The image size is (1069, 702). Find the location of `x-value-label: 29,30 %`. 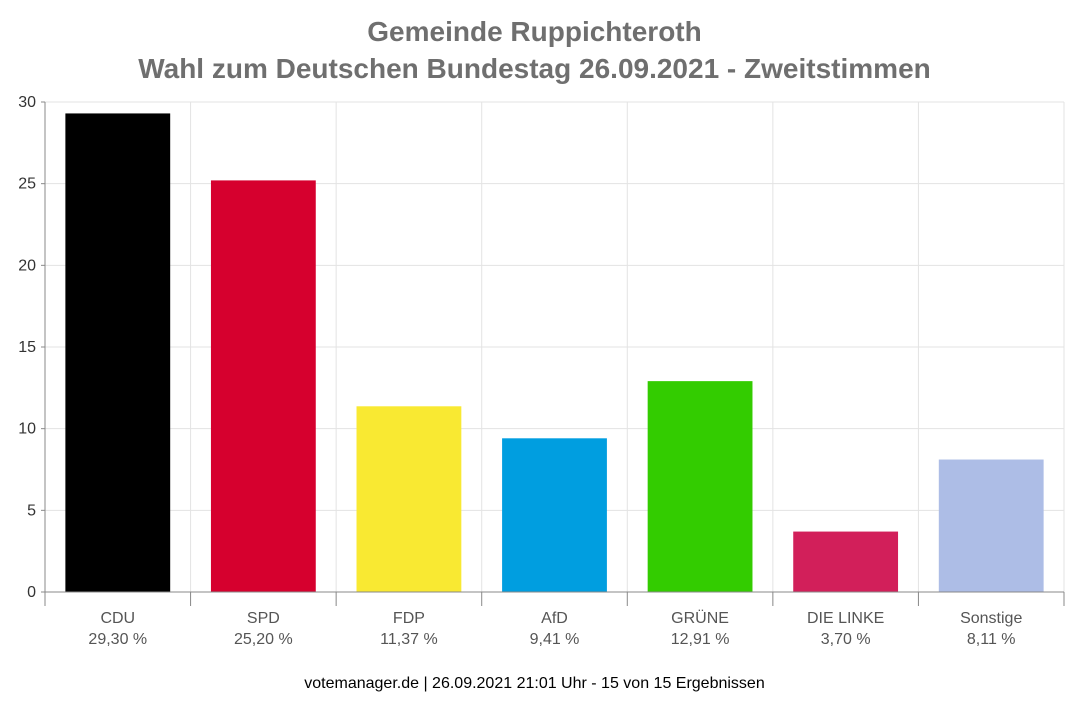

x-value-label: 29,30 % is located at coordinates (117, 639).